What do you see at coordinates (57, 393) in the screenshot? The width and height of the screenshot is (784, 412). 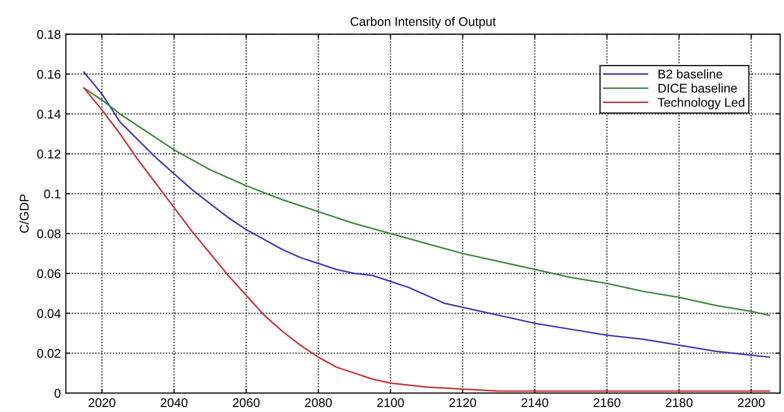 I see `y-tick-label: 0` at bounding box center [57, 393].